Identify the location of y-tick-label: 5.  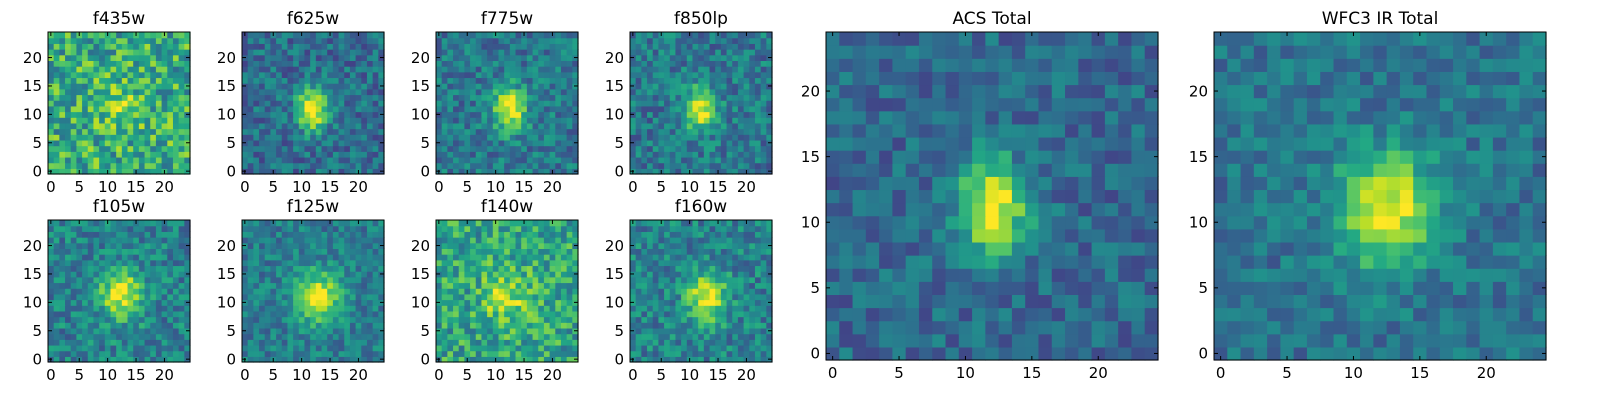
(231, 143).